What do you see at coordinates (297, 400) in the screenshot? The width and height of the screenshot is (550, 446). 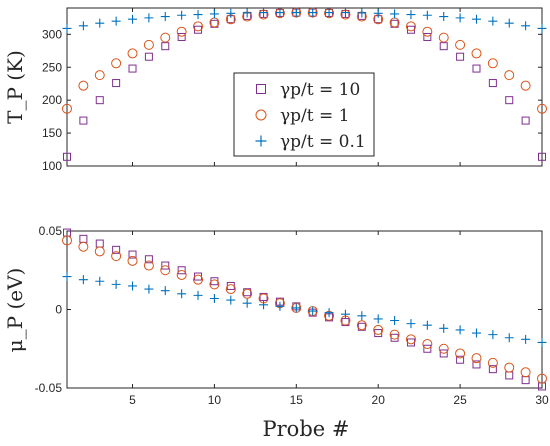 I see `x-tick-label: 15` at bounding box center [297, 400].